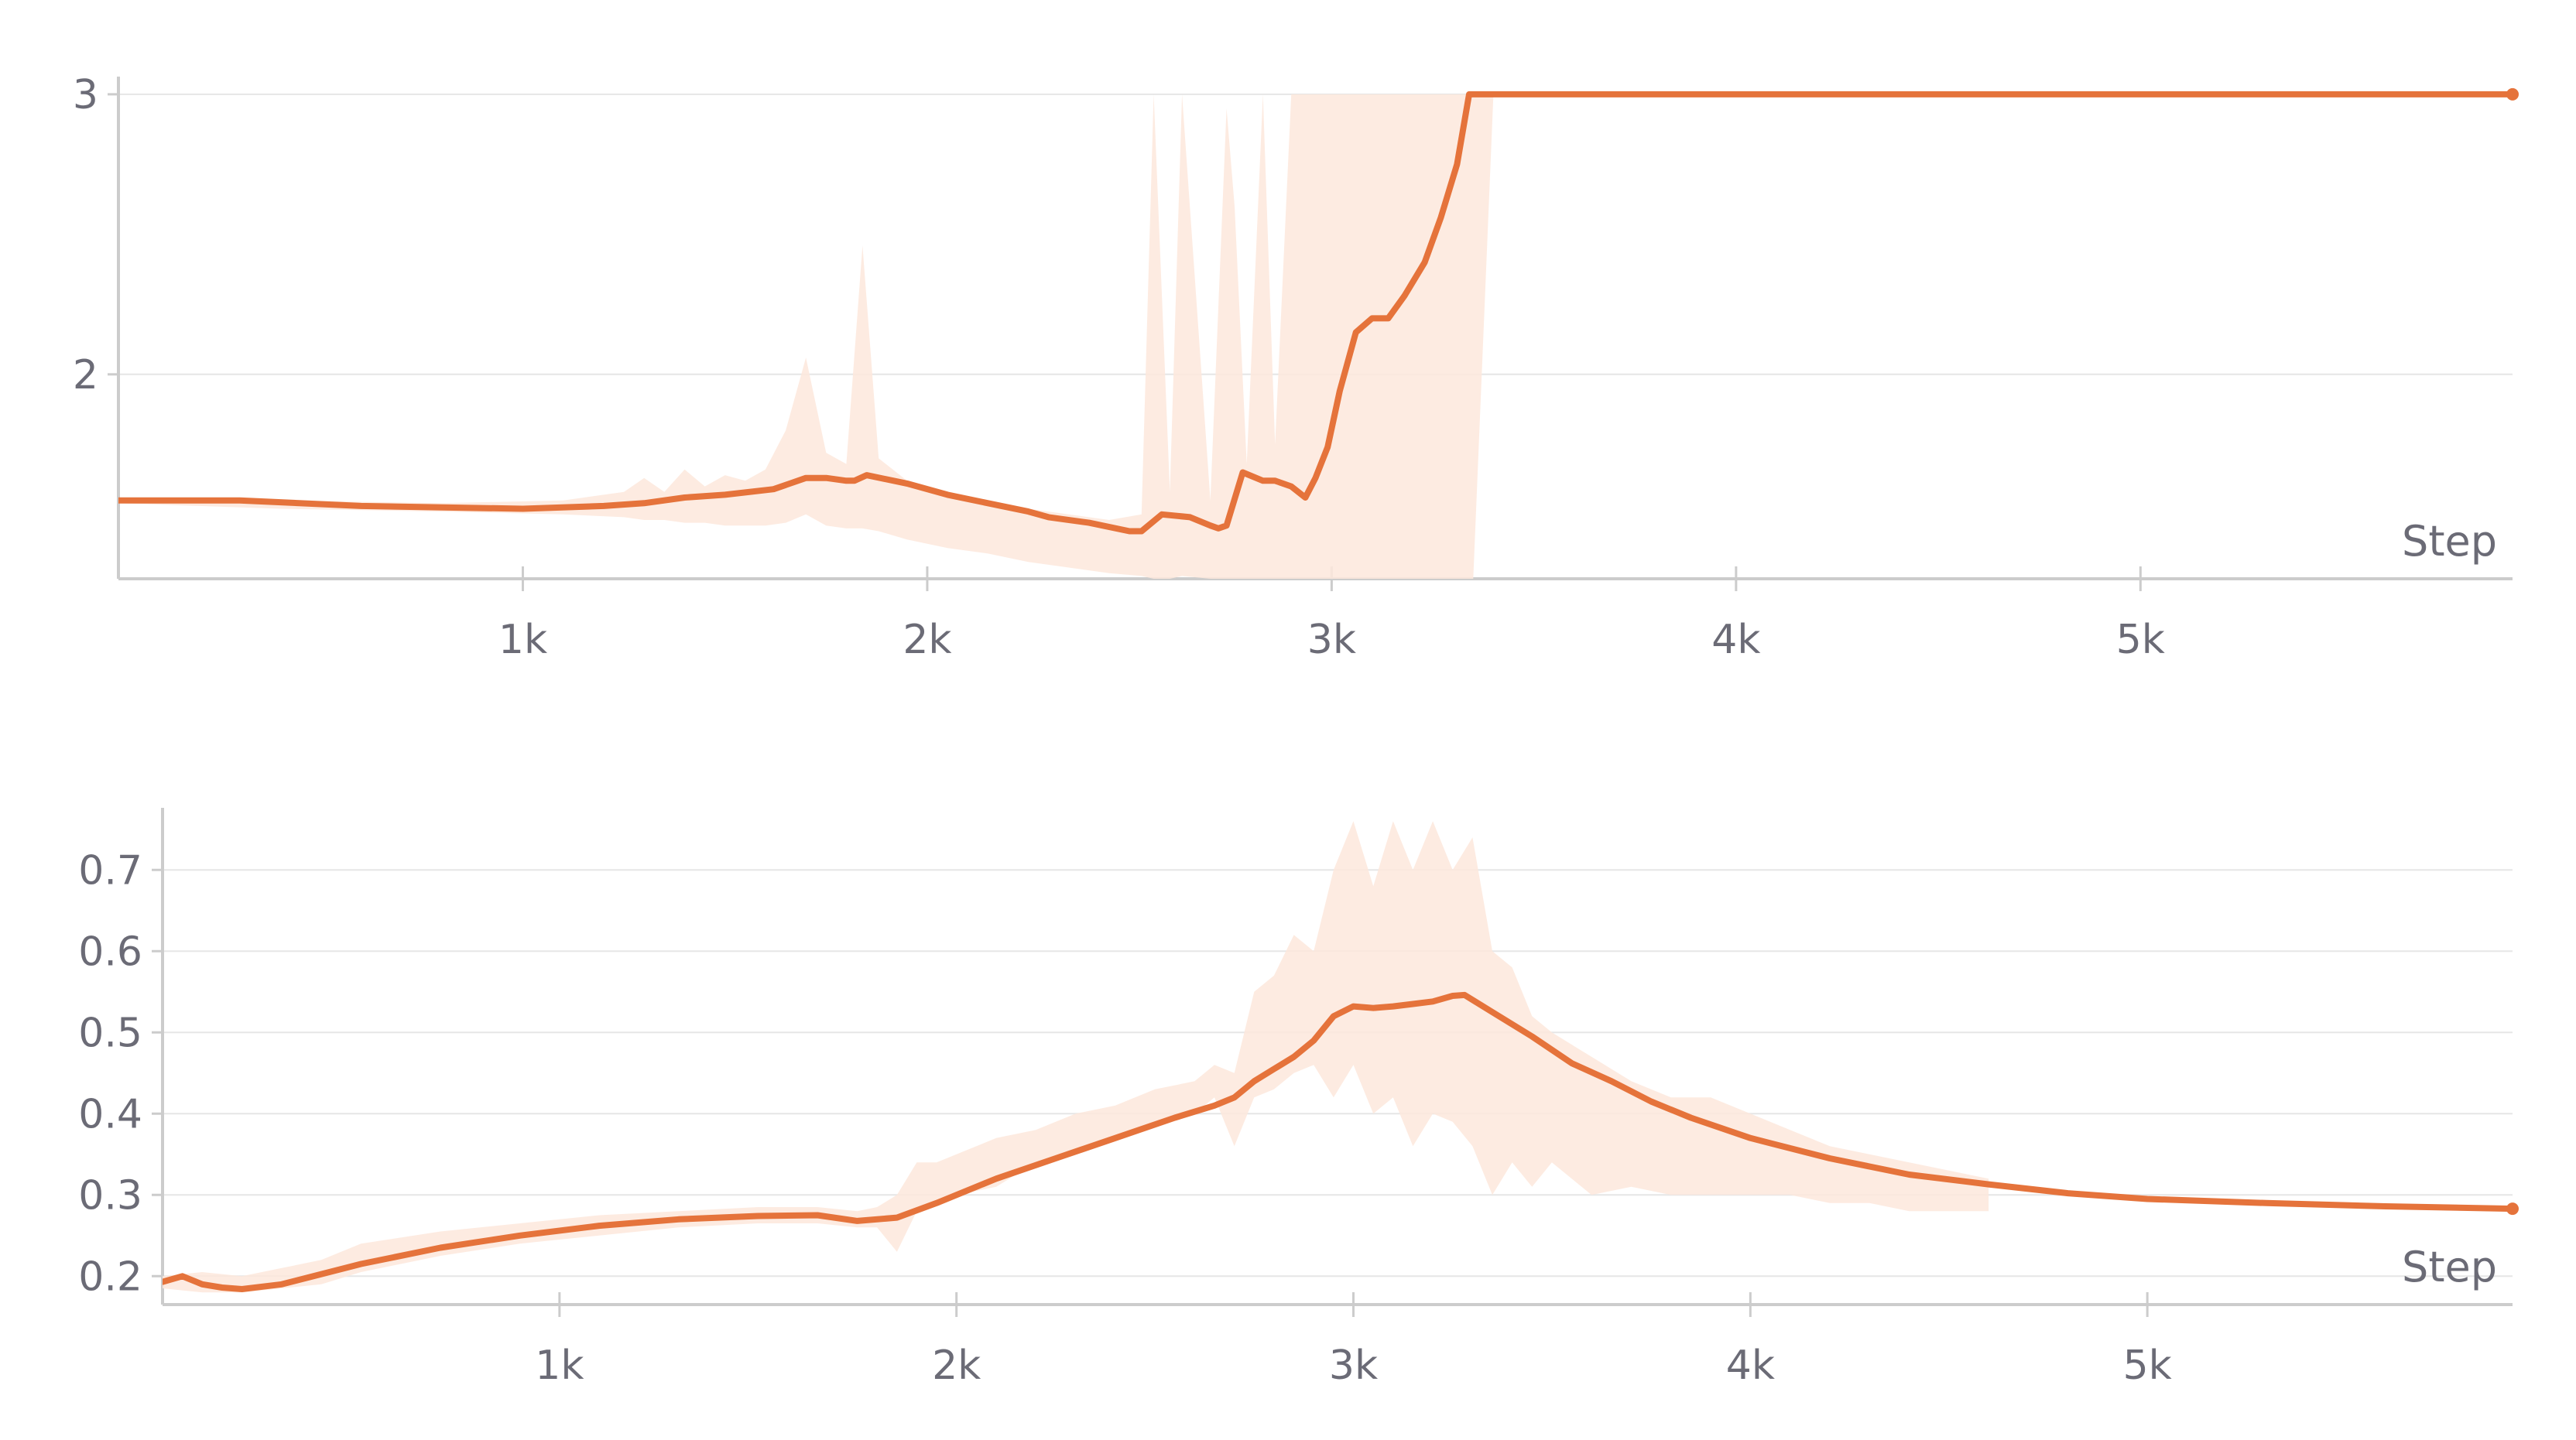 This screenshot has width=2576, height=1440. Describe the element at coordinates (110, 952) in the screenshot. I see `y-tick-label: 0.6` at that location.